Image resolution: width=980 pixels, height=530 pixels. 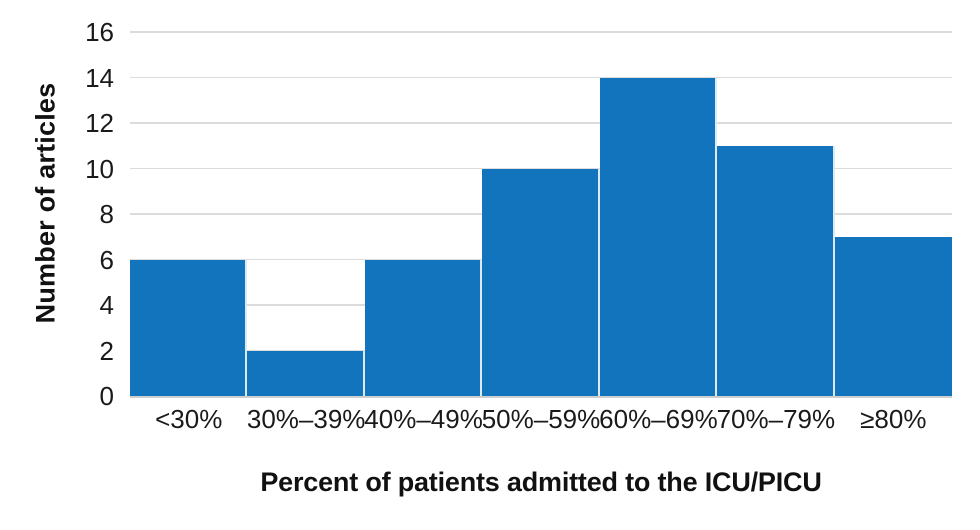 What do you see at coordinates (189, 419) in the screenshot?
I see `x-tick-label-<30%: <30%` at bounding box center [189, 419].